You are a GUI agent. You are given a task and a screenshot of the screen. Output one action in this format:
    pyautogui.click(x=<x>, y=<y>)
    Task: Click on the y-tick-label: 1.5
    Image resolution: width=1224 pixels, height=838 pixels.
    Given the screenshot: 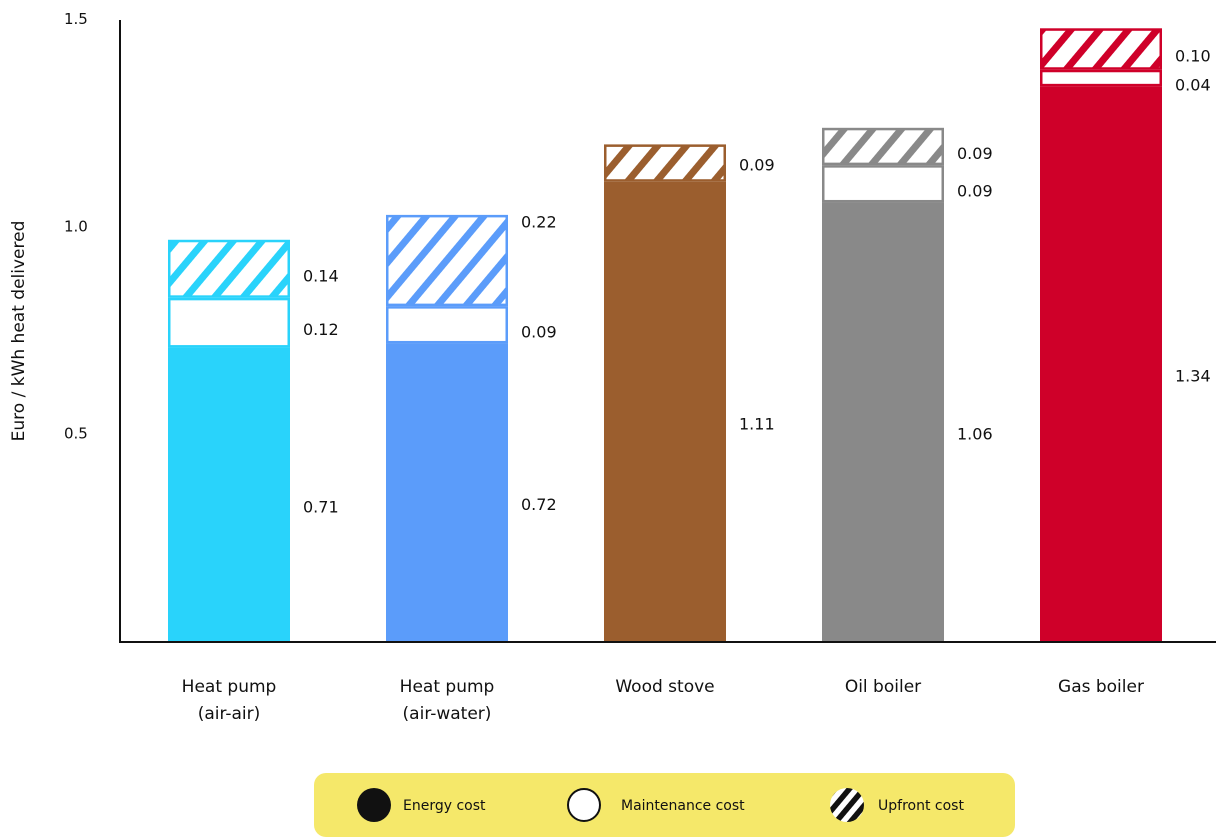 What is the action you would take?
    pyautogui.click(x=76, y=19)
    